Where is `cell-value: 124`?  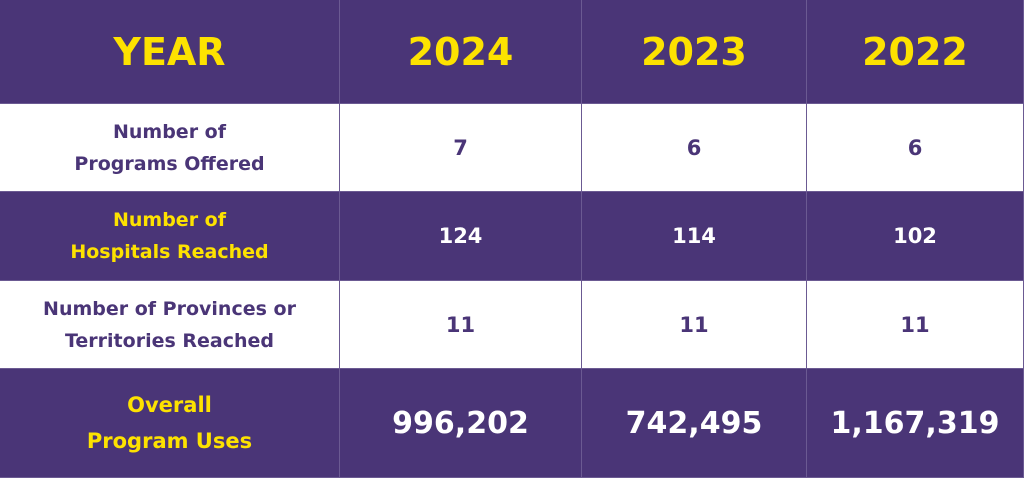 cell-value: 124 is located at coordinates (460, 236).